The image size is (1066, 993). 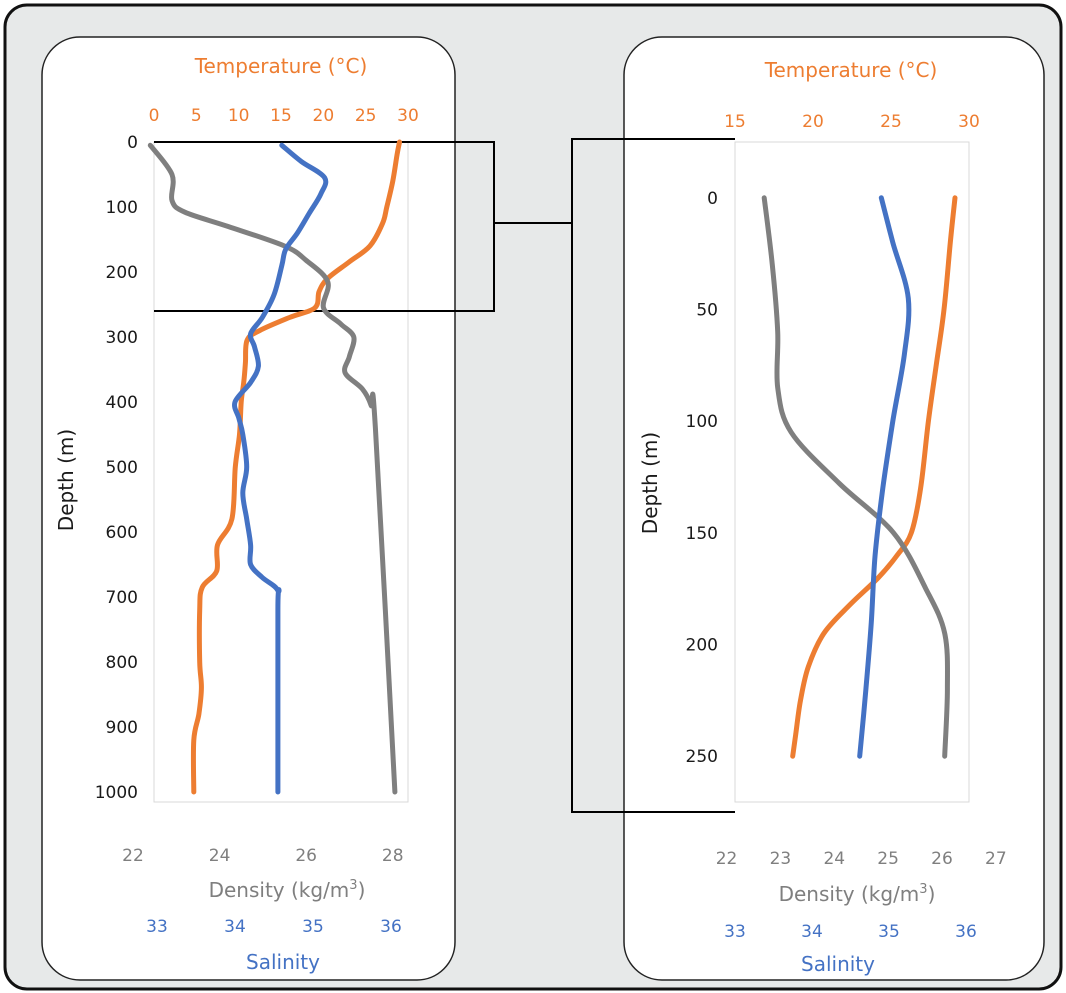 I want to click on left-density-tick-2: 26, so click(x=306, y=856).